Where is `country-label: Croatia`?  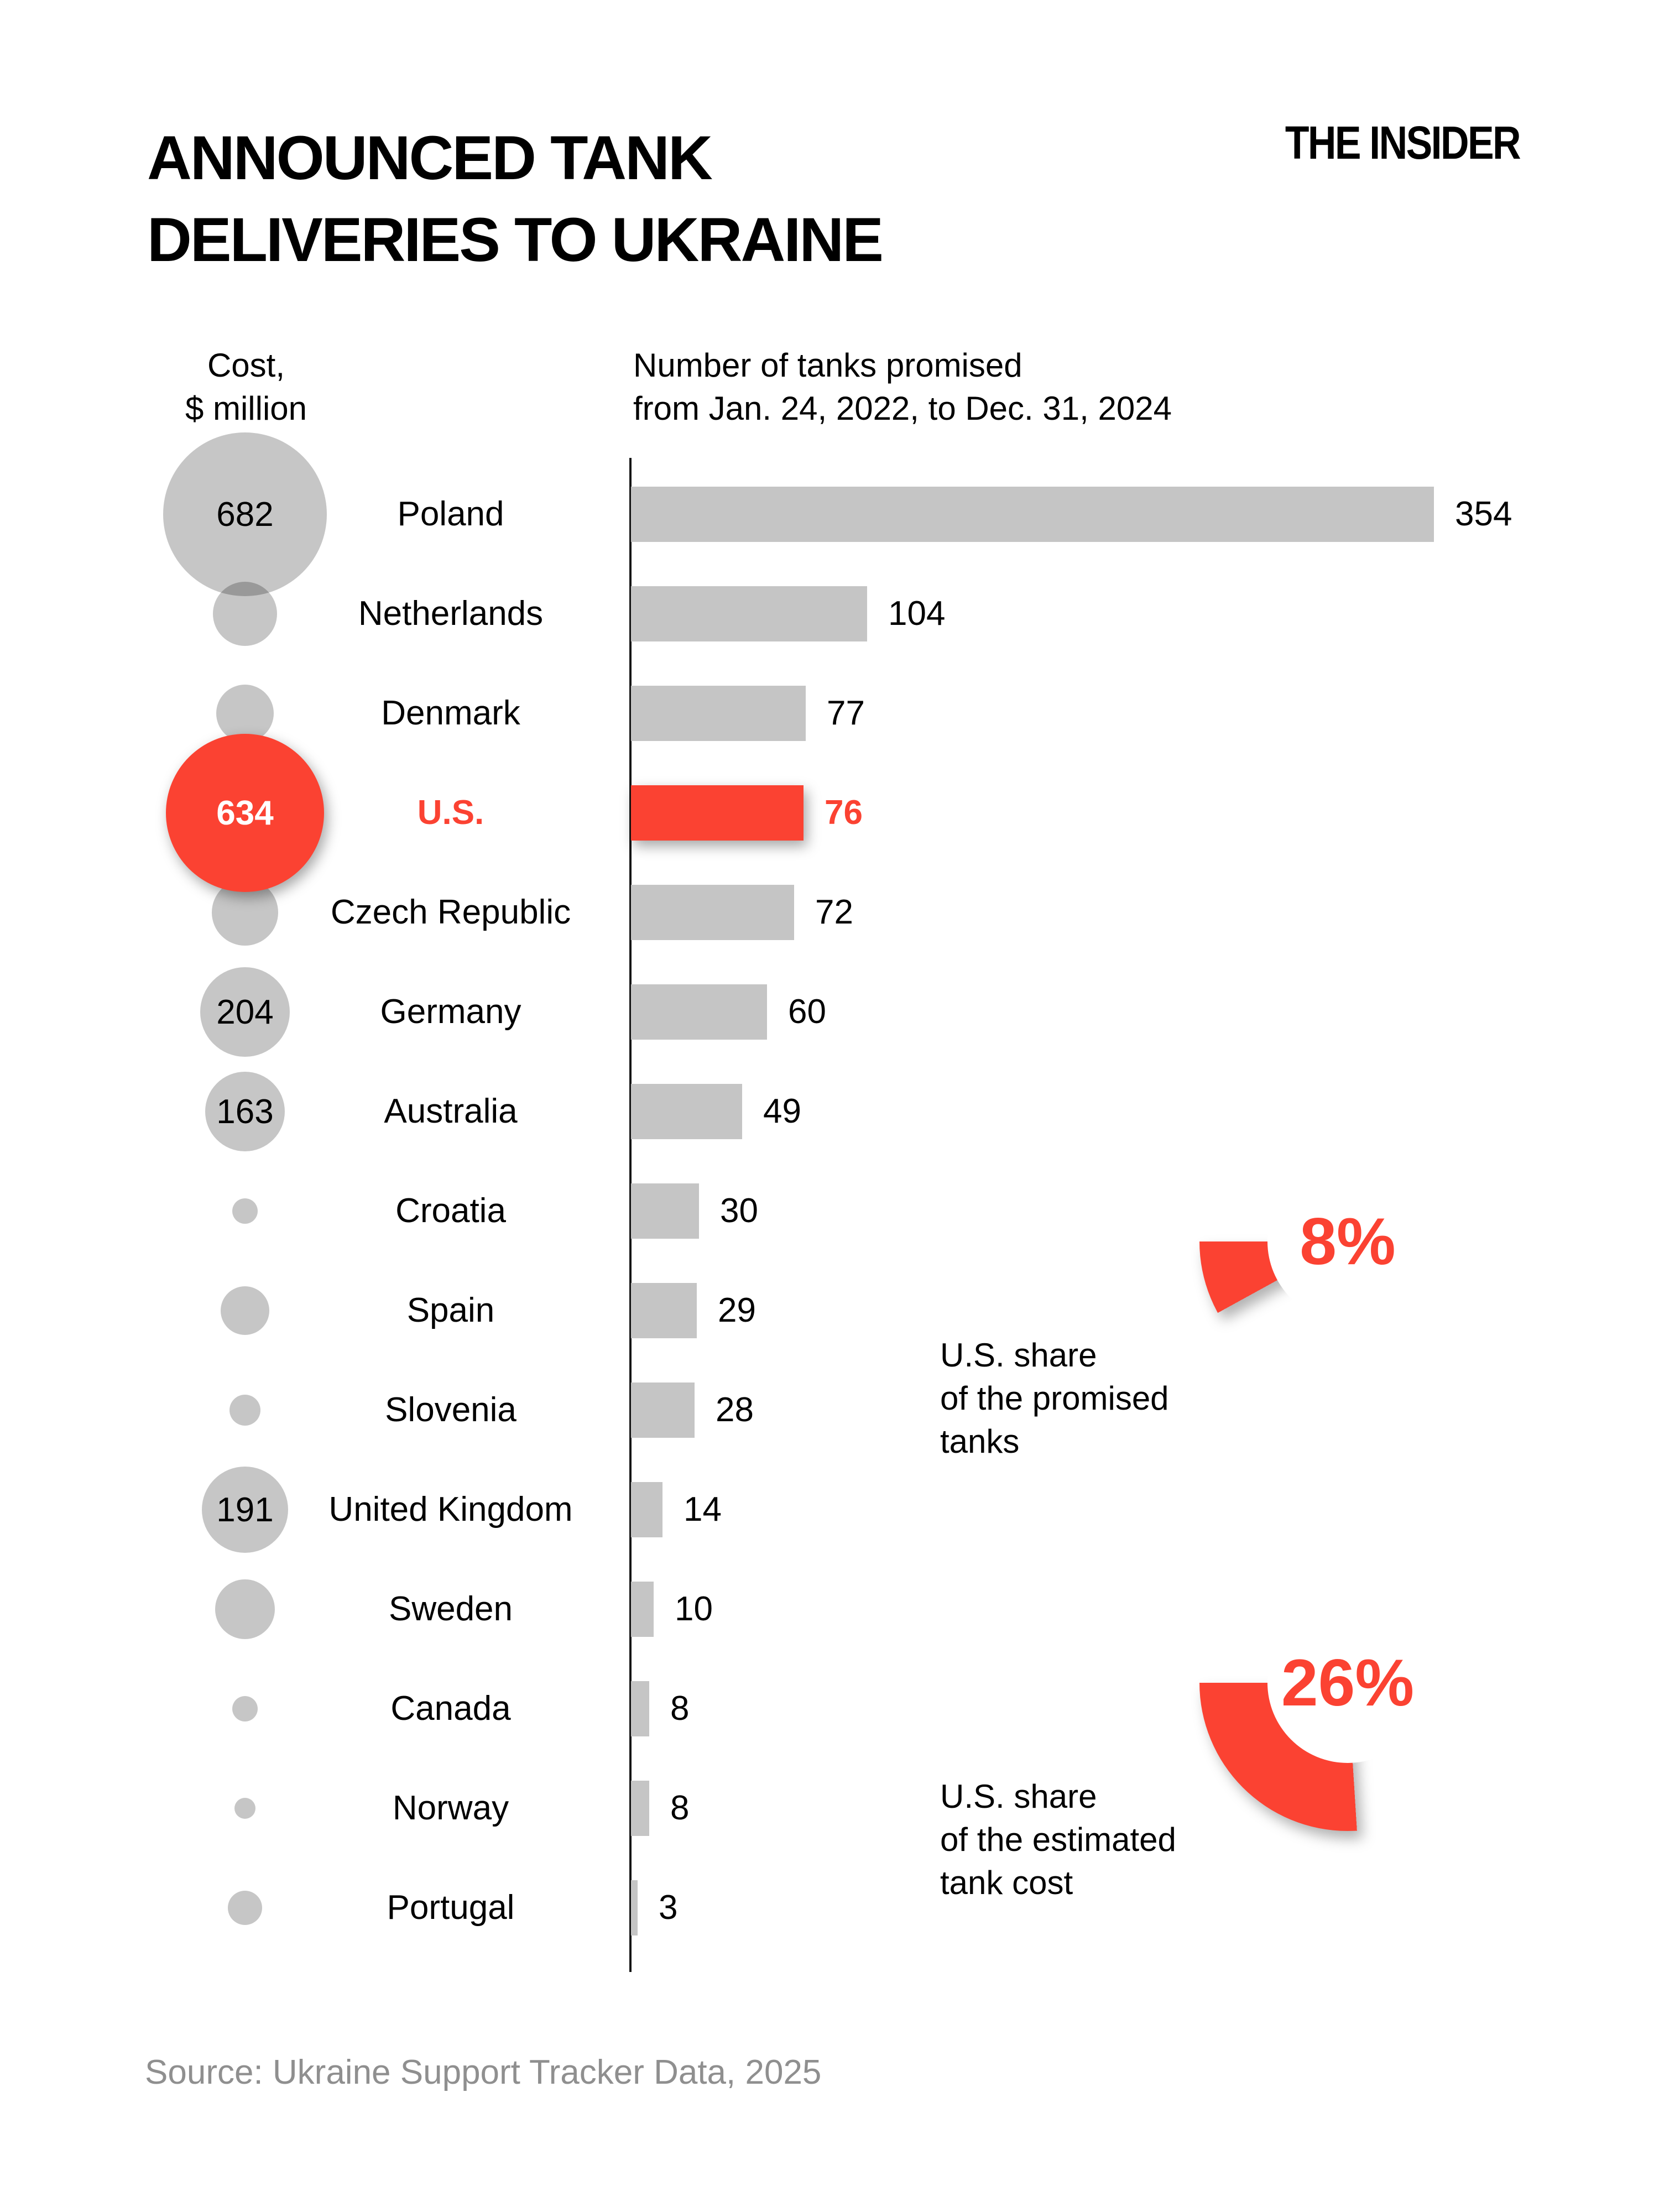
country-label: Croatia is located at coordinates (451, 1211).